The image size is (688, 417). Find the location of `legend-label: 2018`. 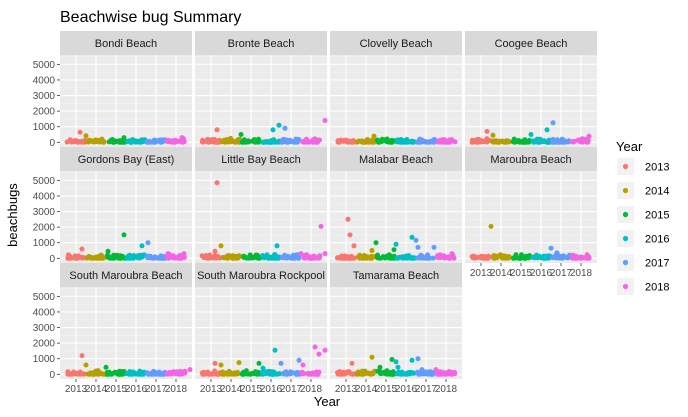

legend-label: 2018 is located at coordinates (657, 288).